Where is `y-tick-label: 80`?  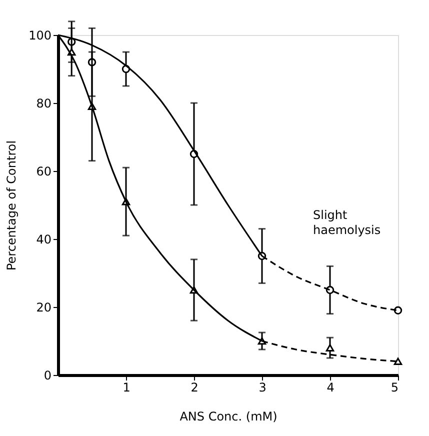 y-tick-label: 80 is located at coordinates (44, 103).